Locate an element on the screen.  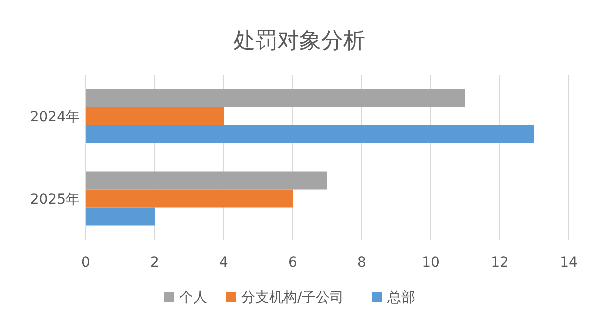
x-tick-label: 8 is located at coordinates (362, 263).